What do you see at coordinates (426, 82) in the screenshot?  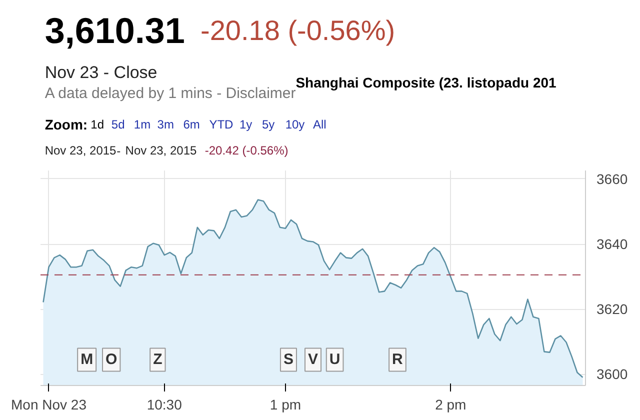 I see `chart-title: Shanghai Composite (23. listopadu 201` at bounding box center [426, 82].